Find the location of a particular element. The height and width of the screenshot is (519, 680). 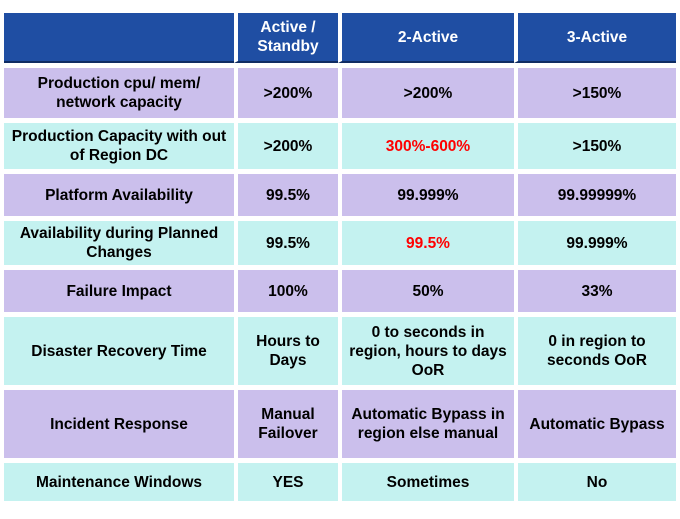

table-row: Failure Impact 100% 50% 33% is located at coordinates (340, 291).